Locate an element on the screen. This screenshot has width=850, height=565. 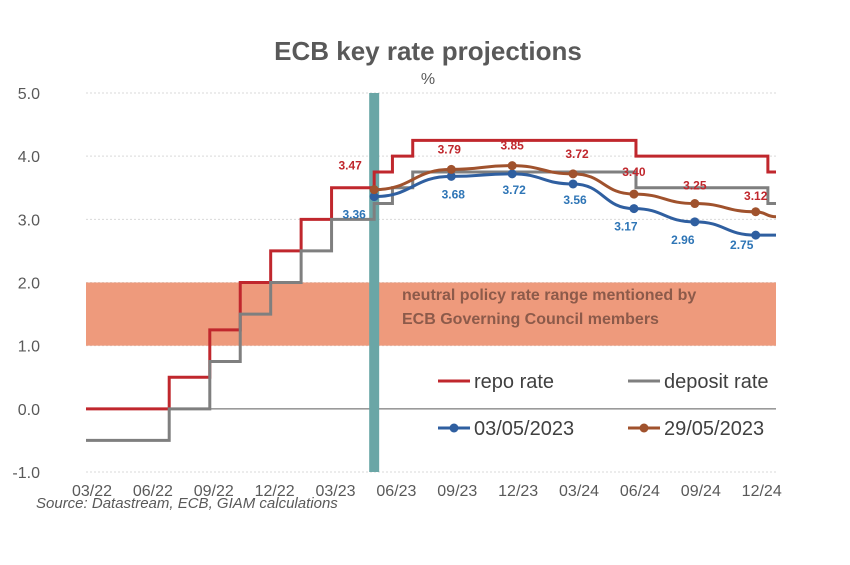
data-label: 3.47 is located at coordinates (350, 166).